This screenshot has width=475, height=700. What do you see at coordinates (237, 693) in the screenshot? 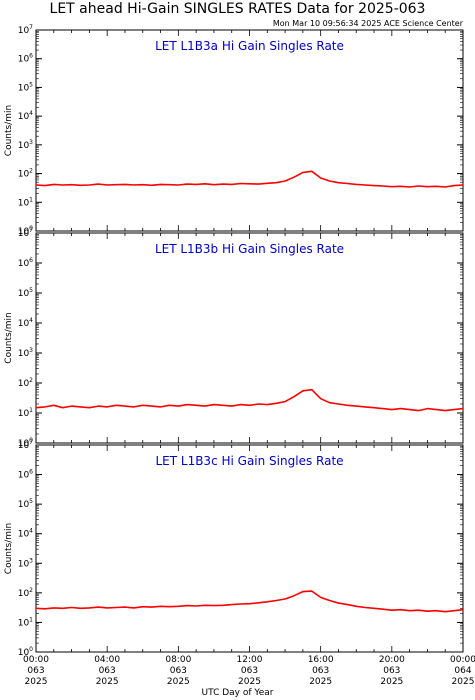
I see `x-axis-label: UTC Day of Year` at bounding box center [237, 693].